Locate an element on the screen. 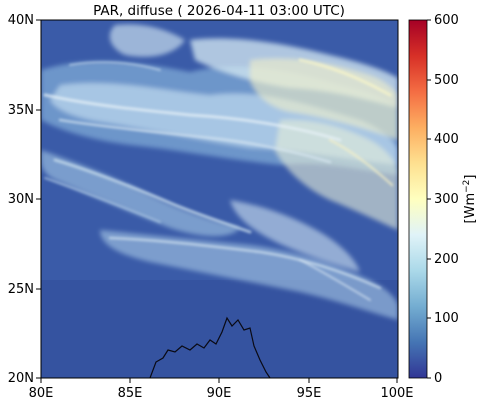 This screenshot has width=480, height=404. y-axis: 20N 25N 30N 35N 40N is located at coordinates (24, 199).